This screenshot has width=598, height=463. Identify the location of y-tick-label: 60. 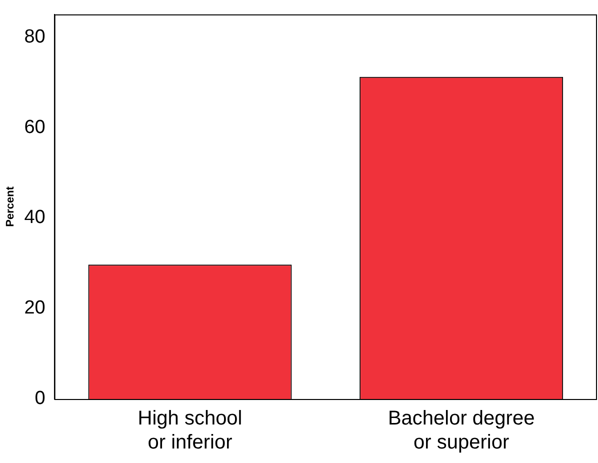
(35, 127).